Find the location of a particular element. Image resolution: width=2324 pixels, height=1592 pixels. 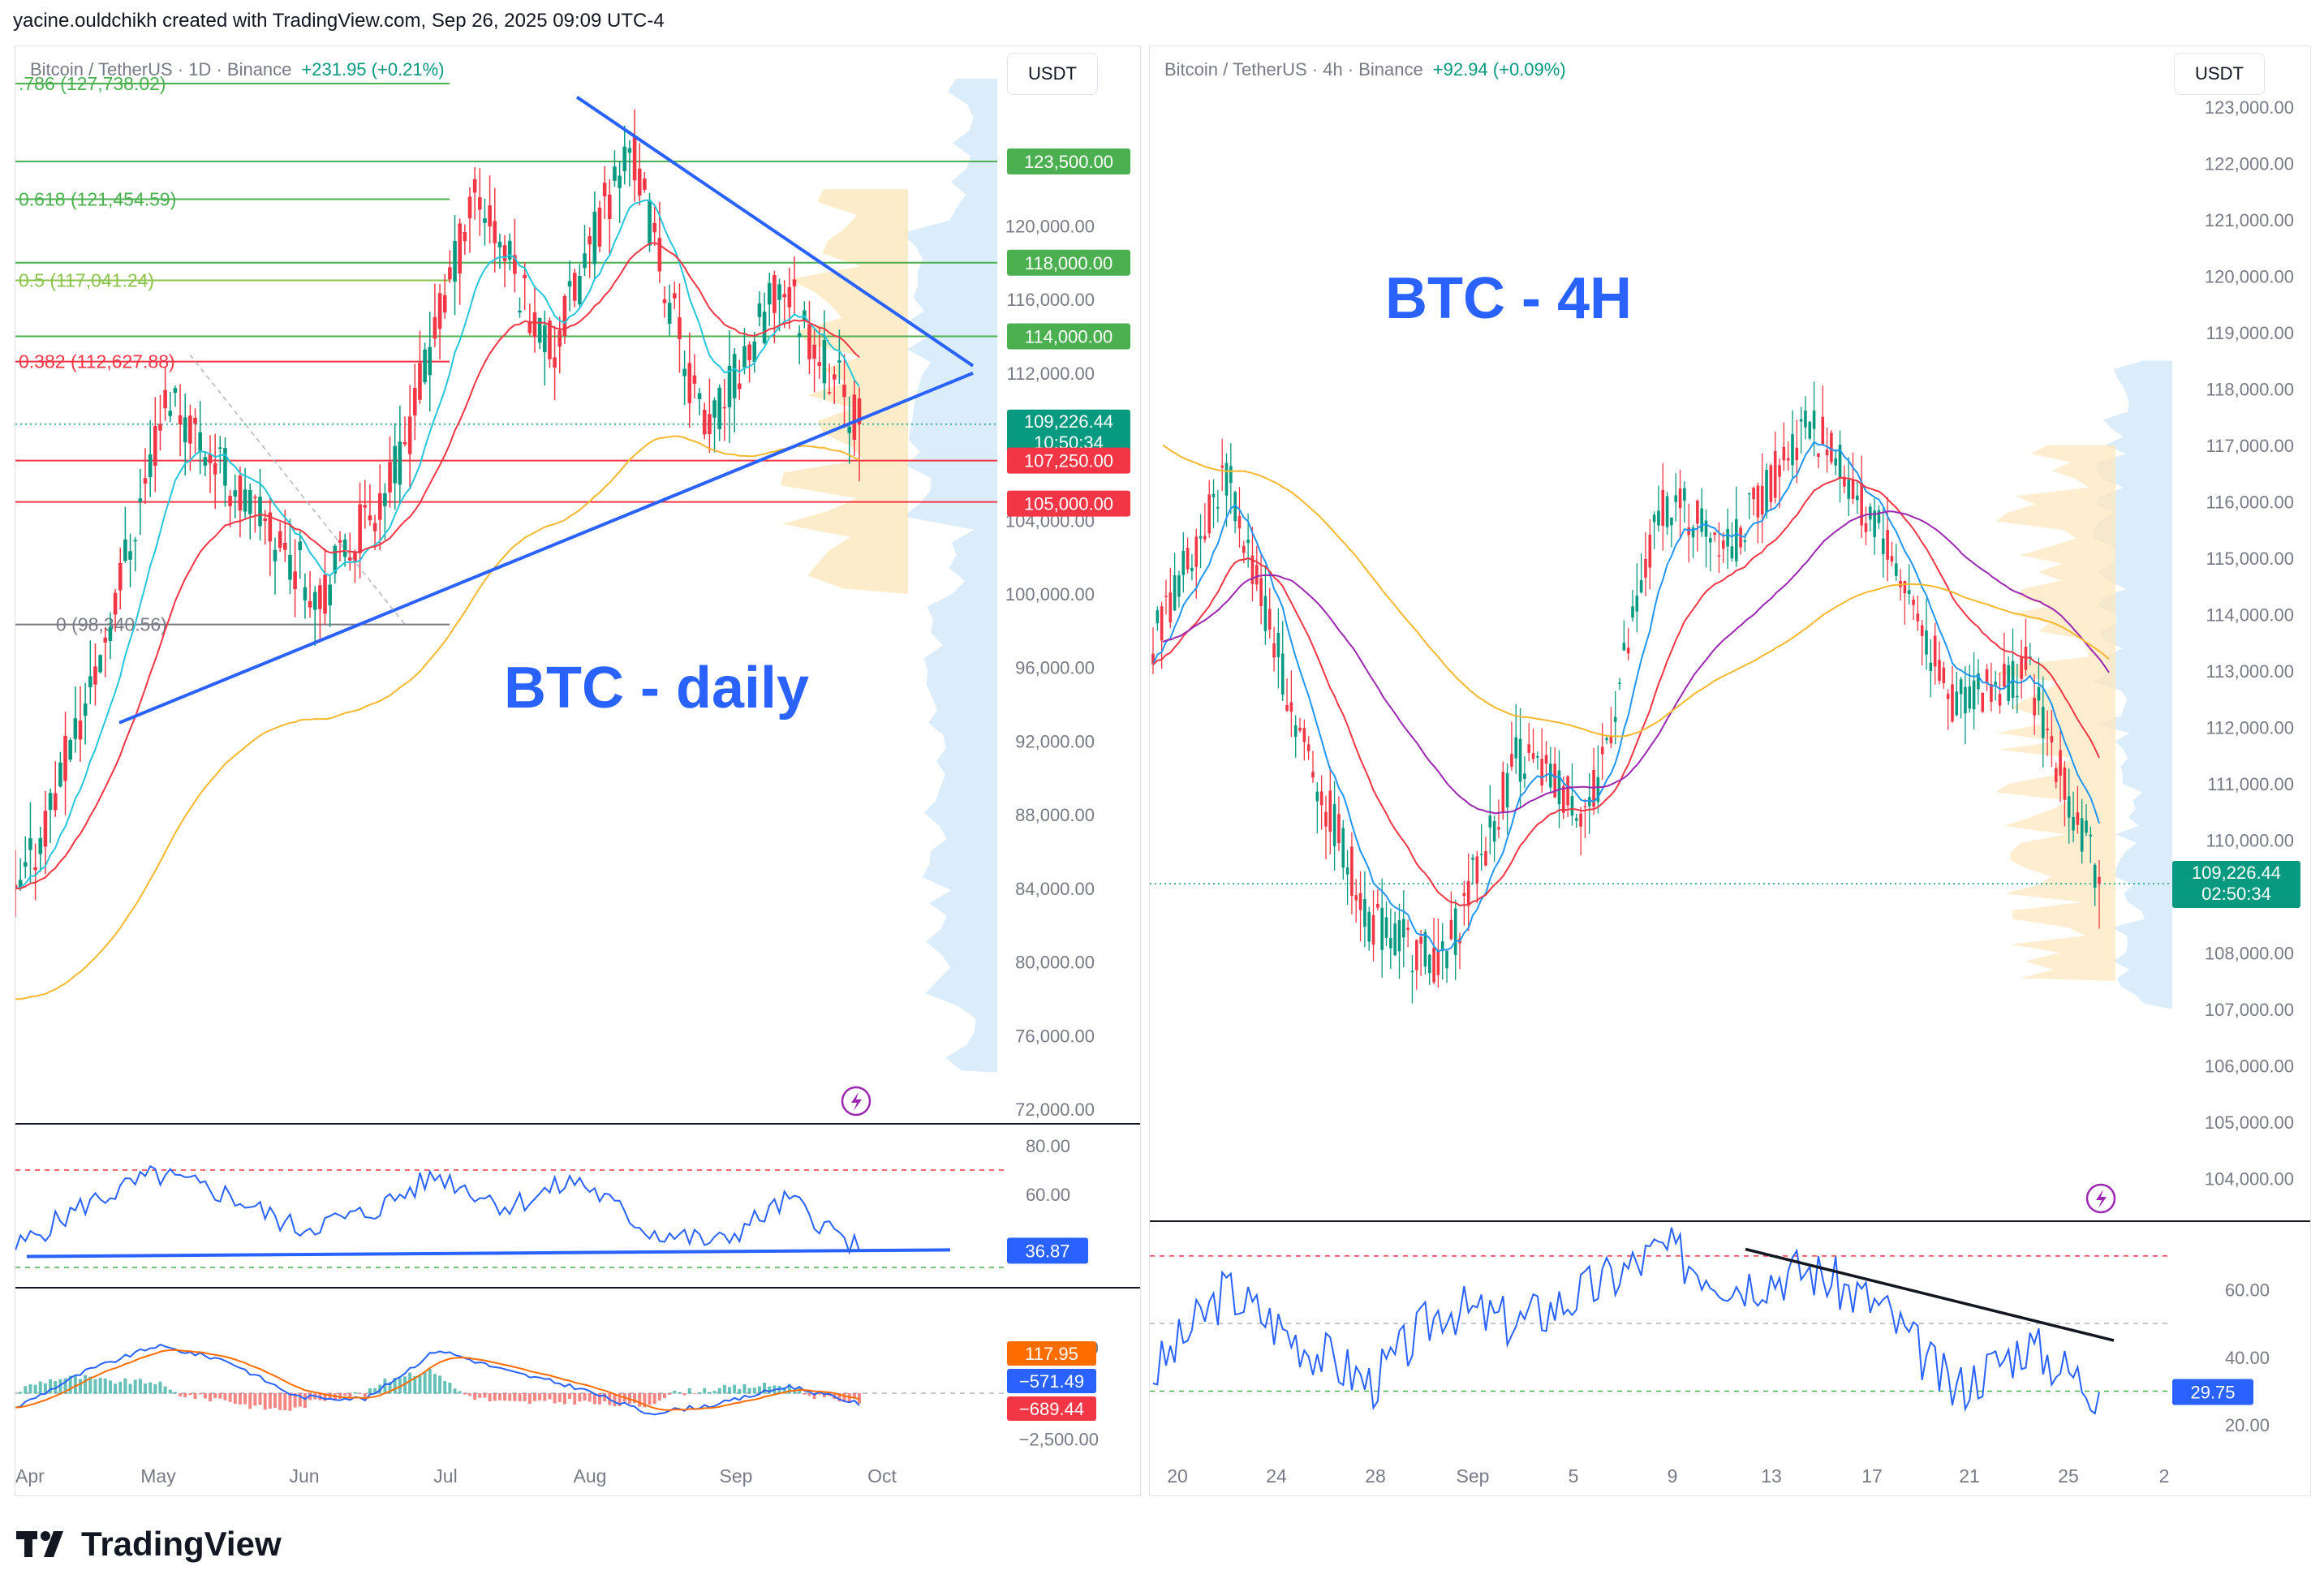

four-hour-alert-lightning-icon is located at coordinates (2100, 1198).